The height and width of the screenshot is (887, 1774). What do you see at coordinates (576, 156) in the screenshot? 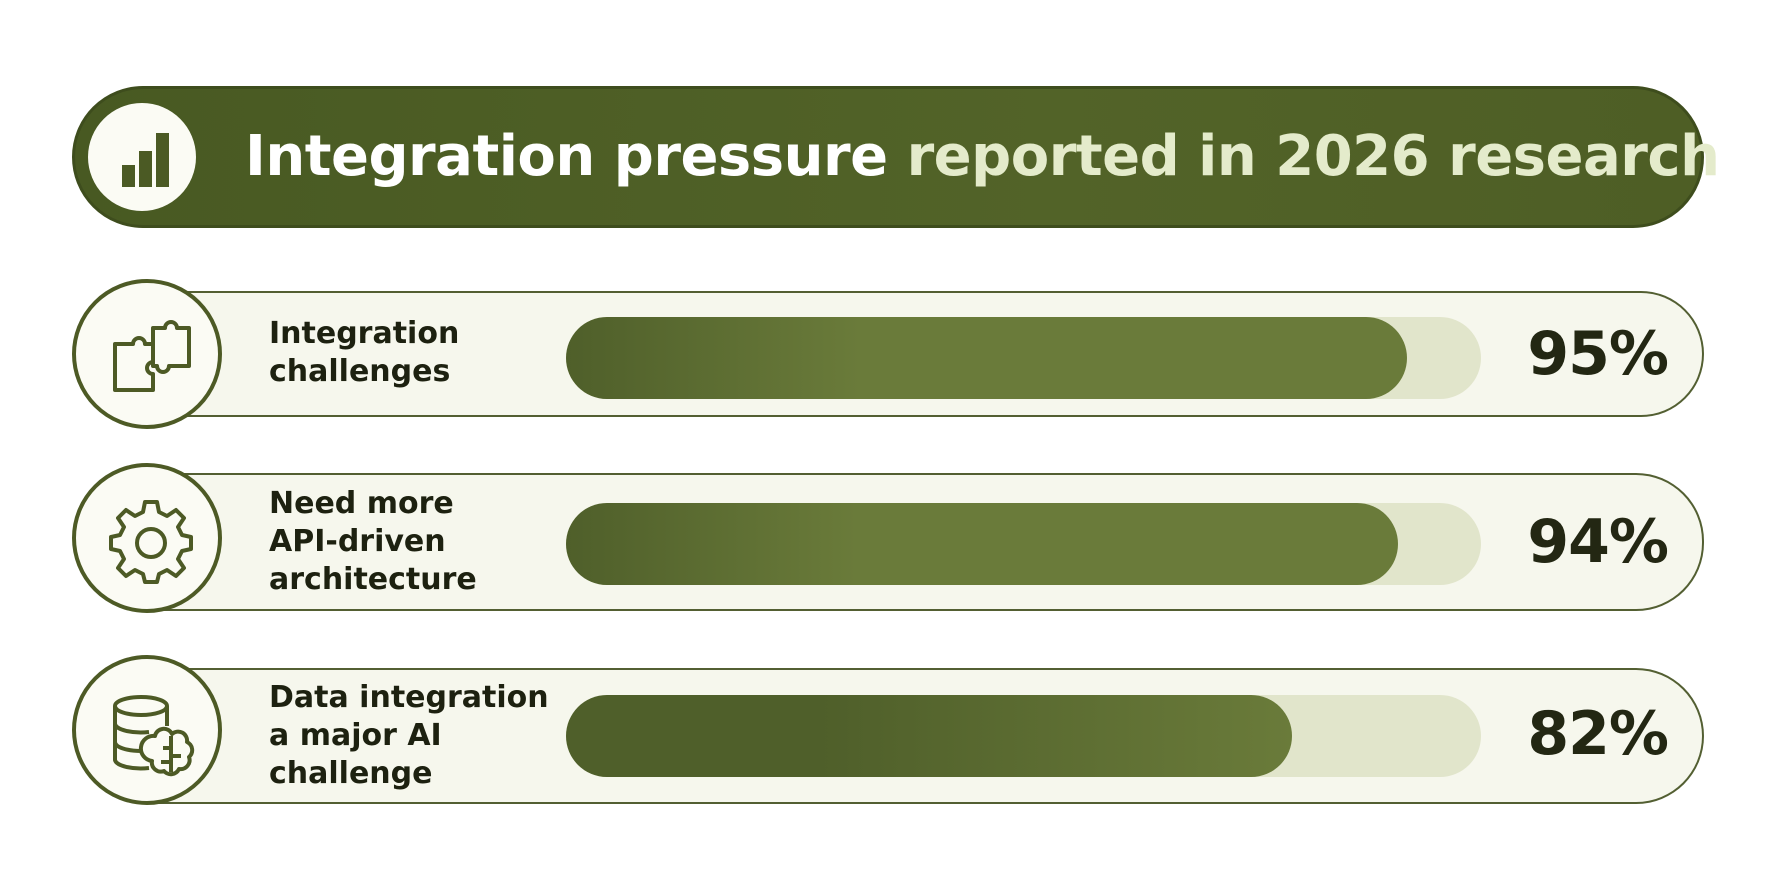
I see `title-main-text: Integration pressure` at bounding box center [576, 156].